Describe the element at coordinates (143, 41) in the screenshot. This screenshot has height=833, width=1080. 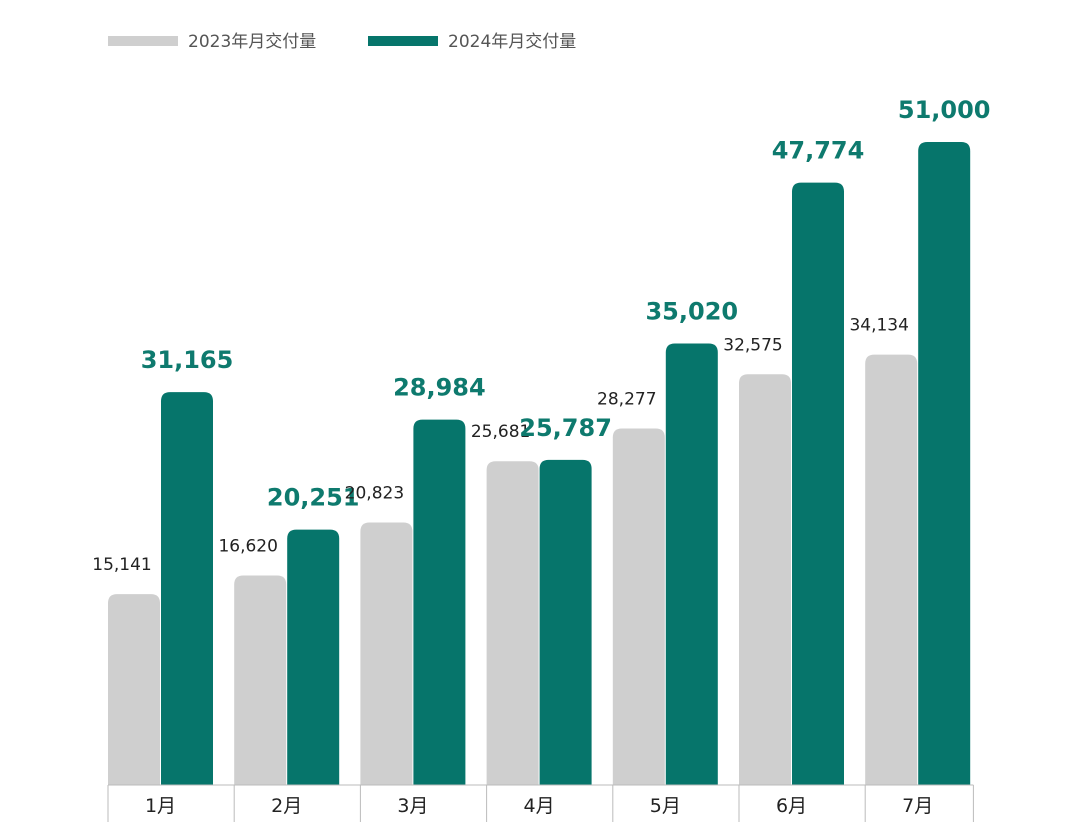
I see `legend-swatch-2023` at that location.